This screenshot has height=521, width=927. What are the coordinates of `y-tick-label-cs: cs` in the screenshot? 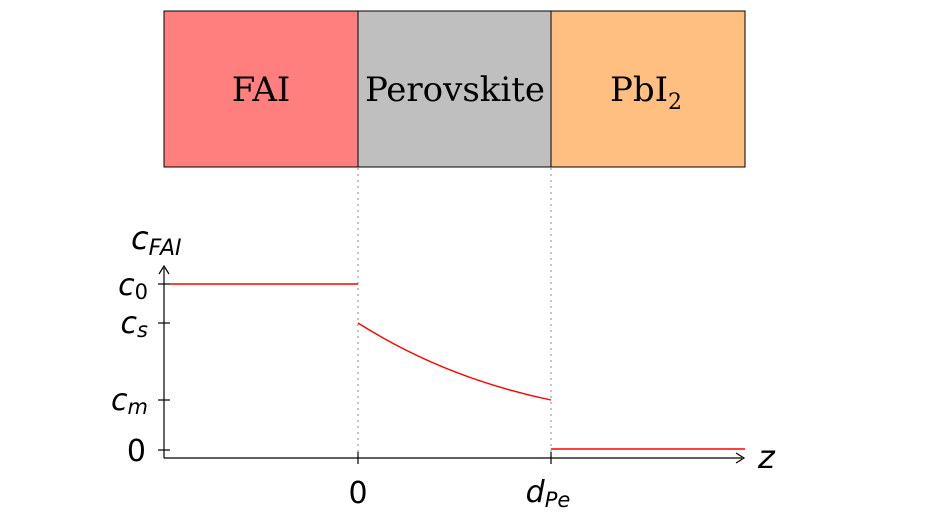 It's located at (135, 324).